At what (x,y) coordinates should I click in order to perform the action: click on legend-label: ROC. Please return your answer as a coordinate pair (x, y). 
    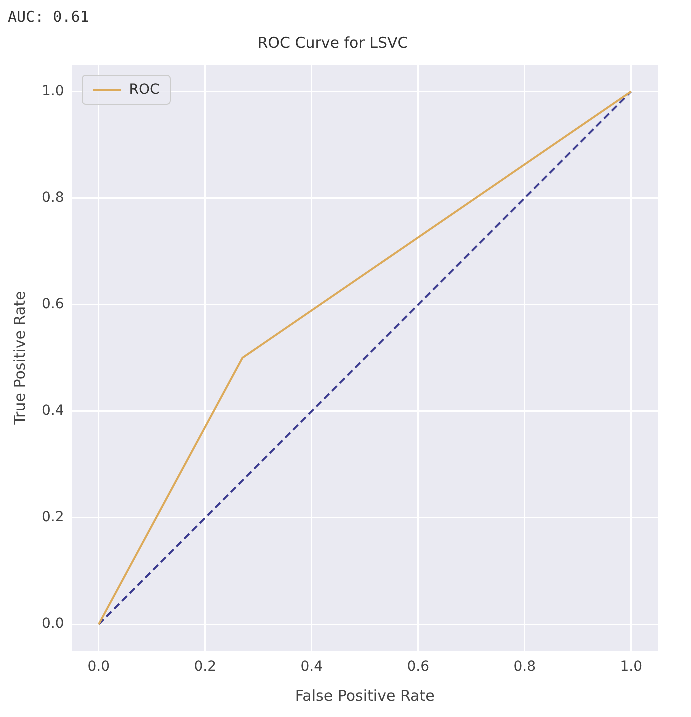
    Looking at the image, I should click on (144, 90).